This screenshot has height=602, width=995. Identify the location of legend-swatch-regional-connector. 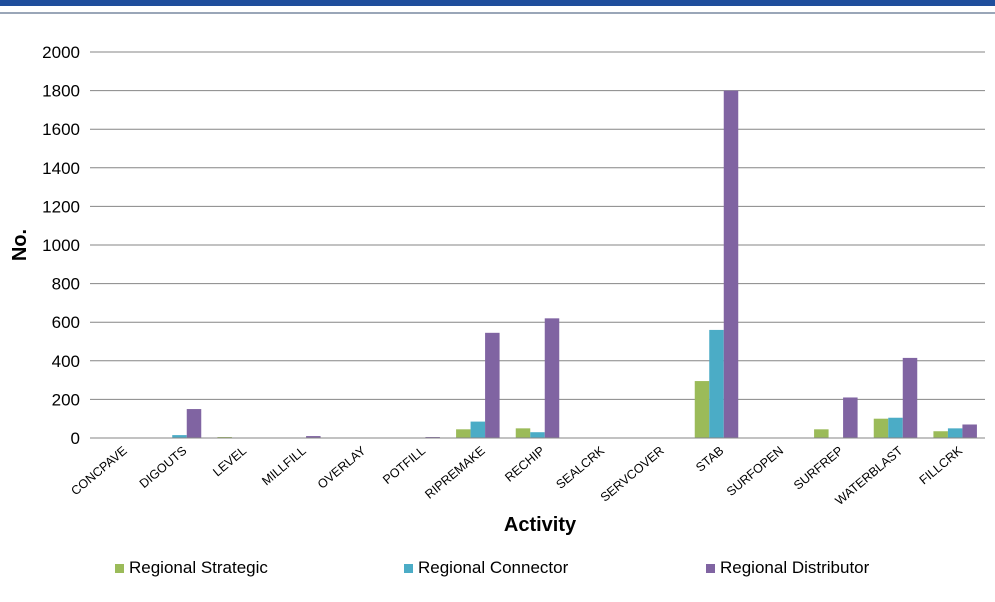
(408, 568).